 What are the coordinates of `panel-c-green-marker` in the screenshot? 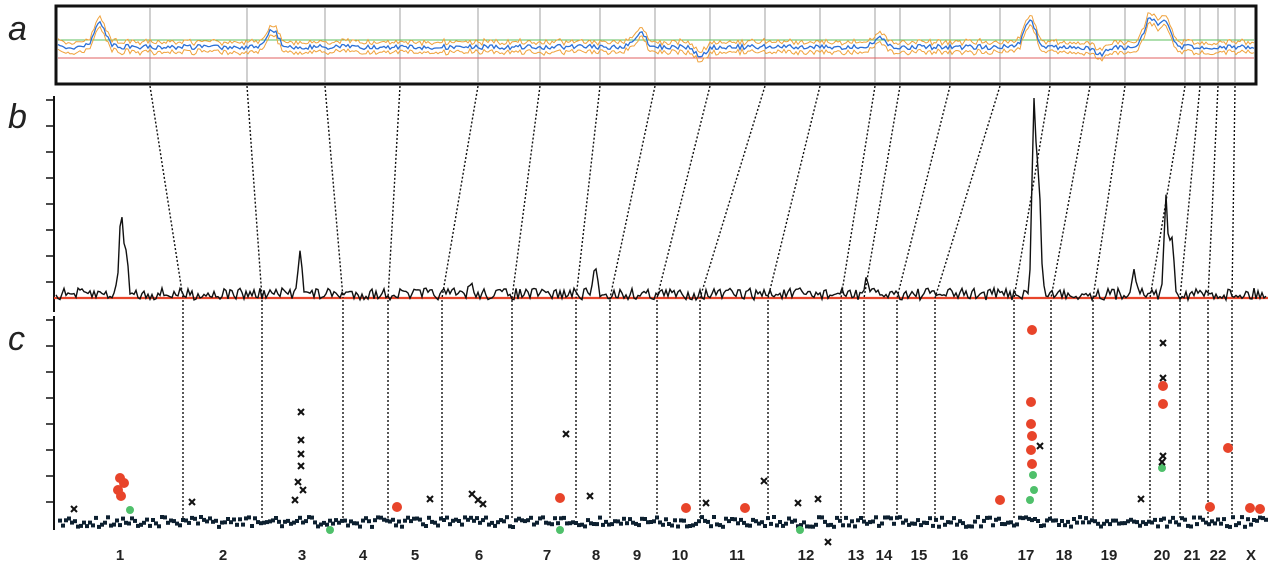 It's located at (1030, 500).